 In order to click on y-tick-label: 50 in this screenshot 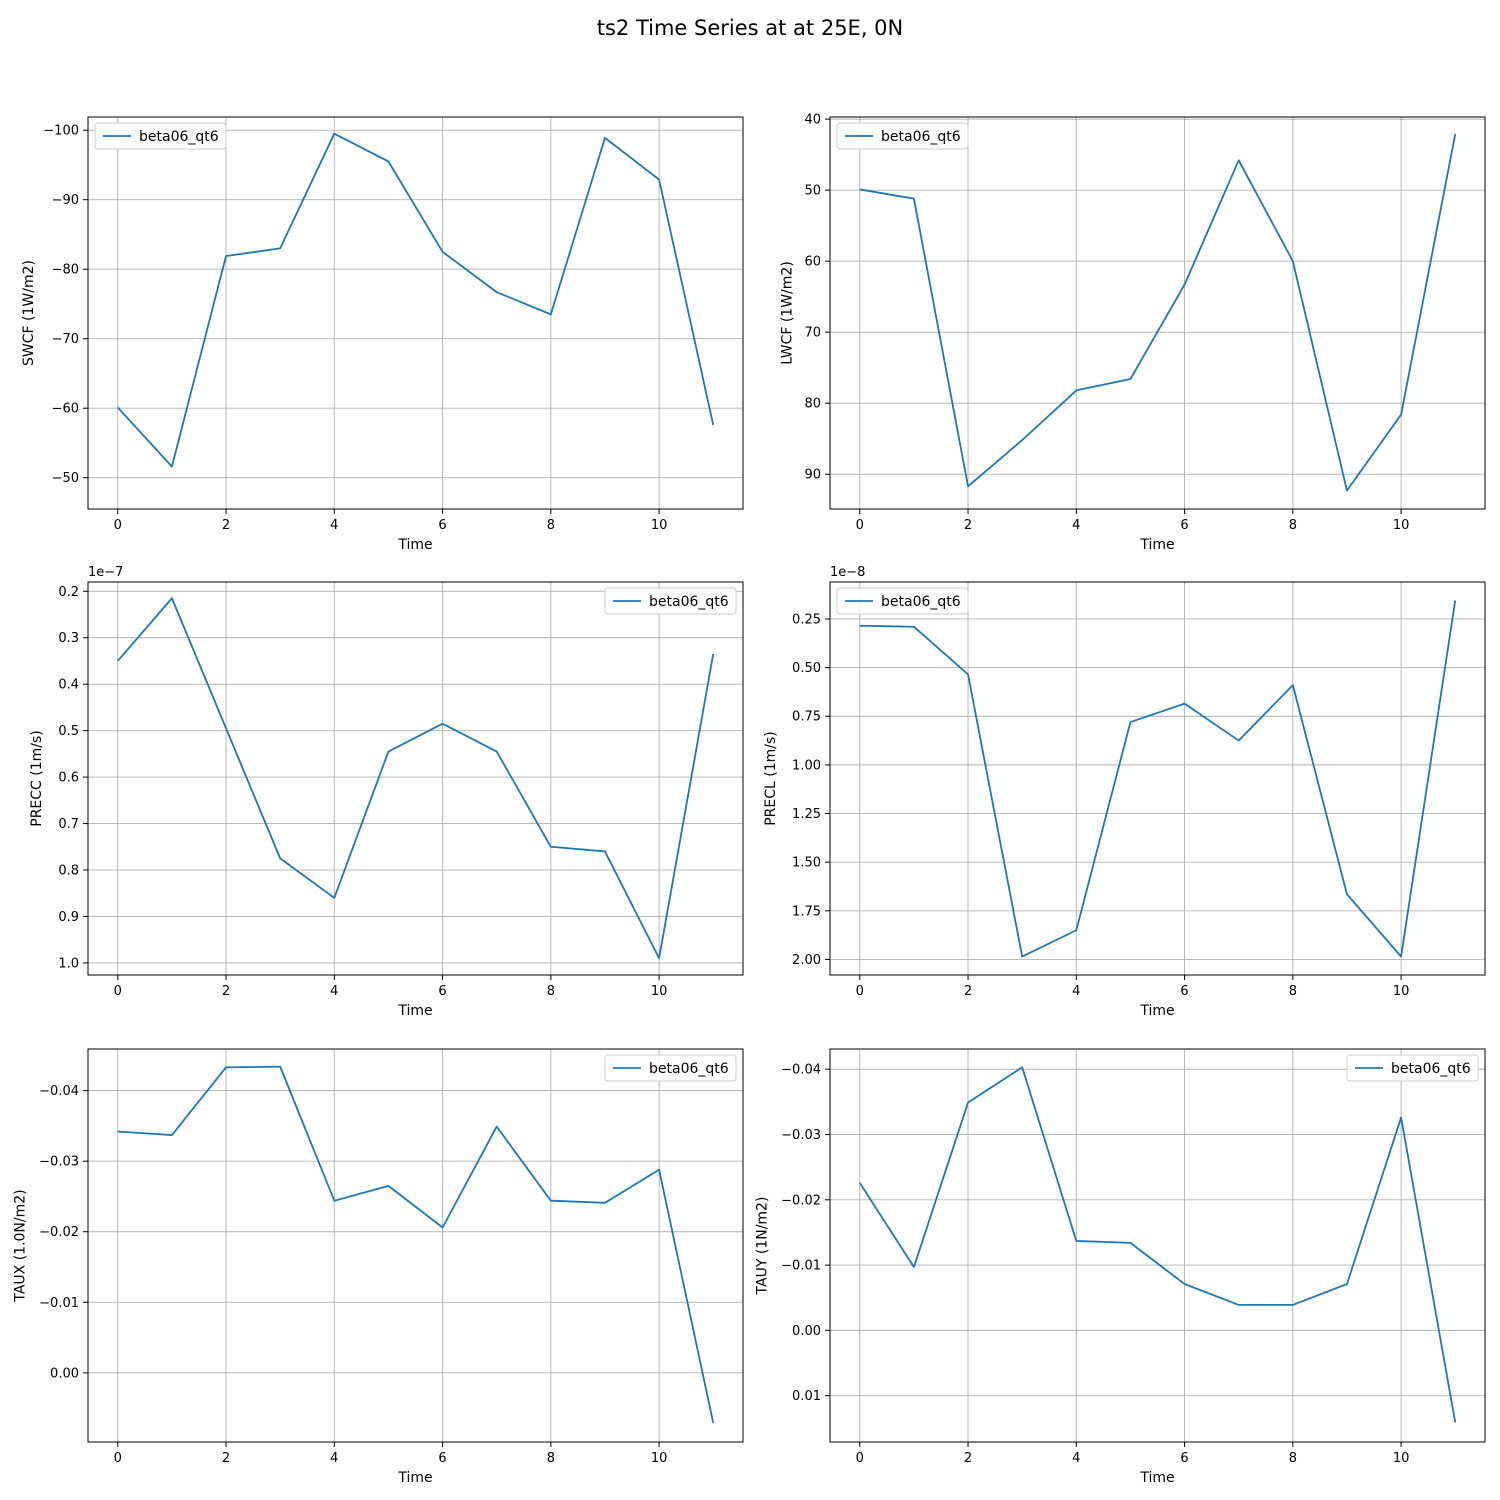, I will do `click(812, 191)`.